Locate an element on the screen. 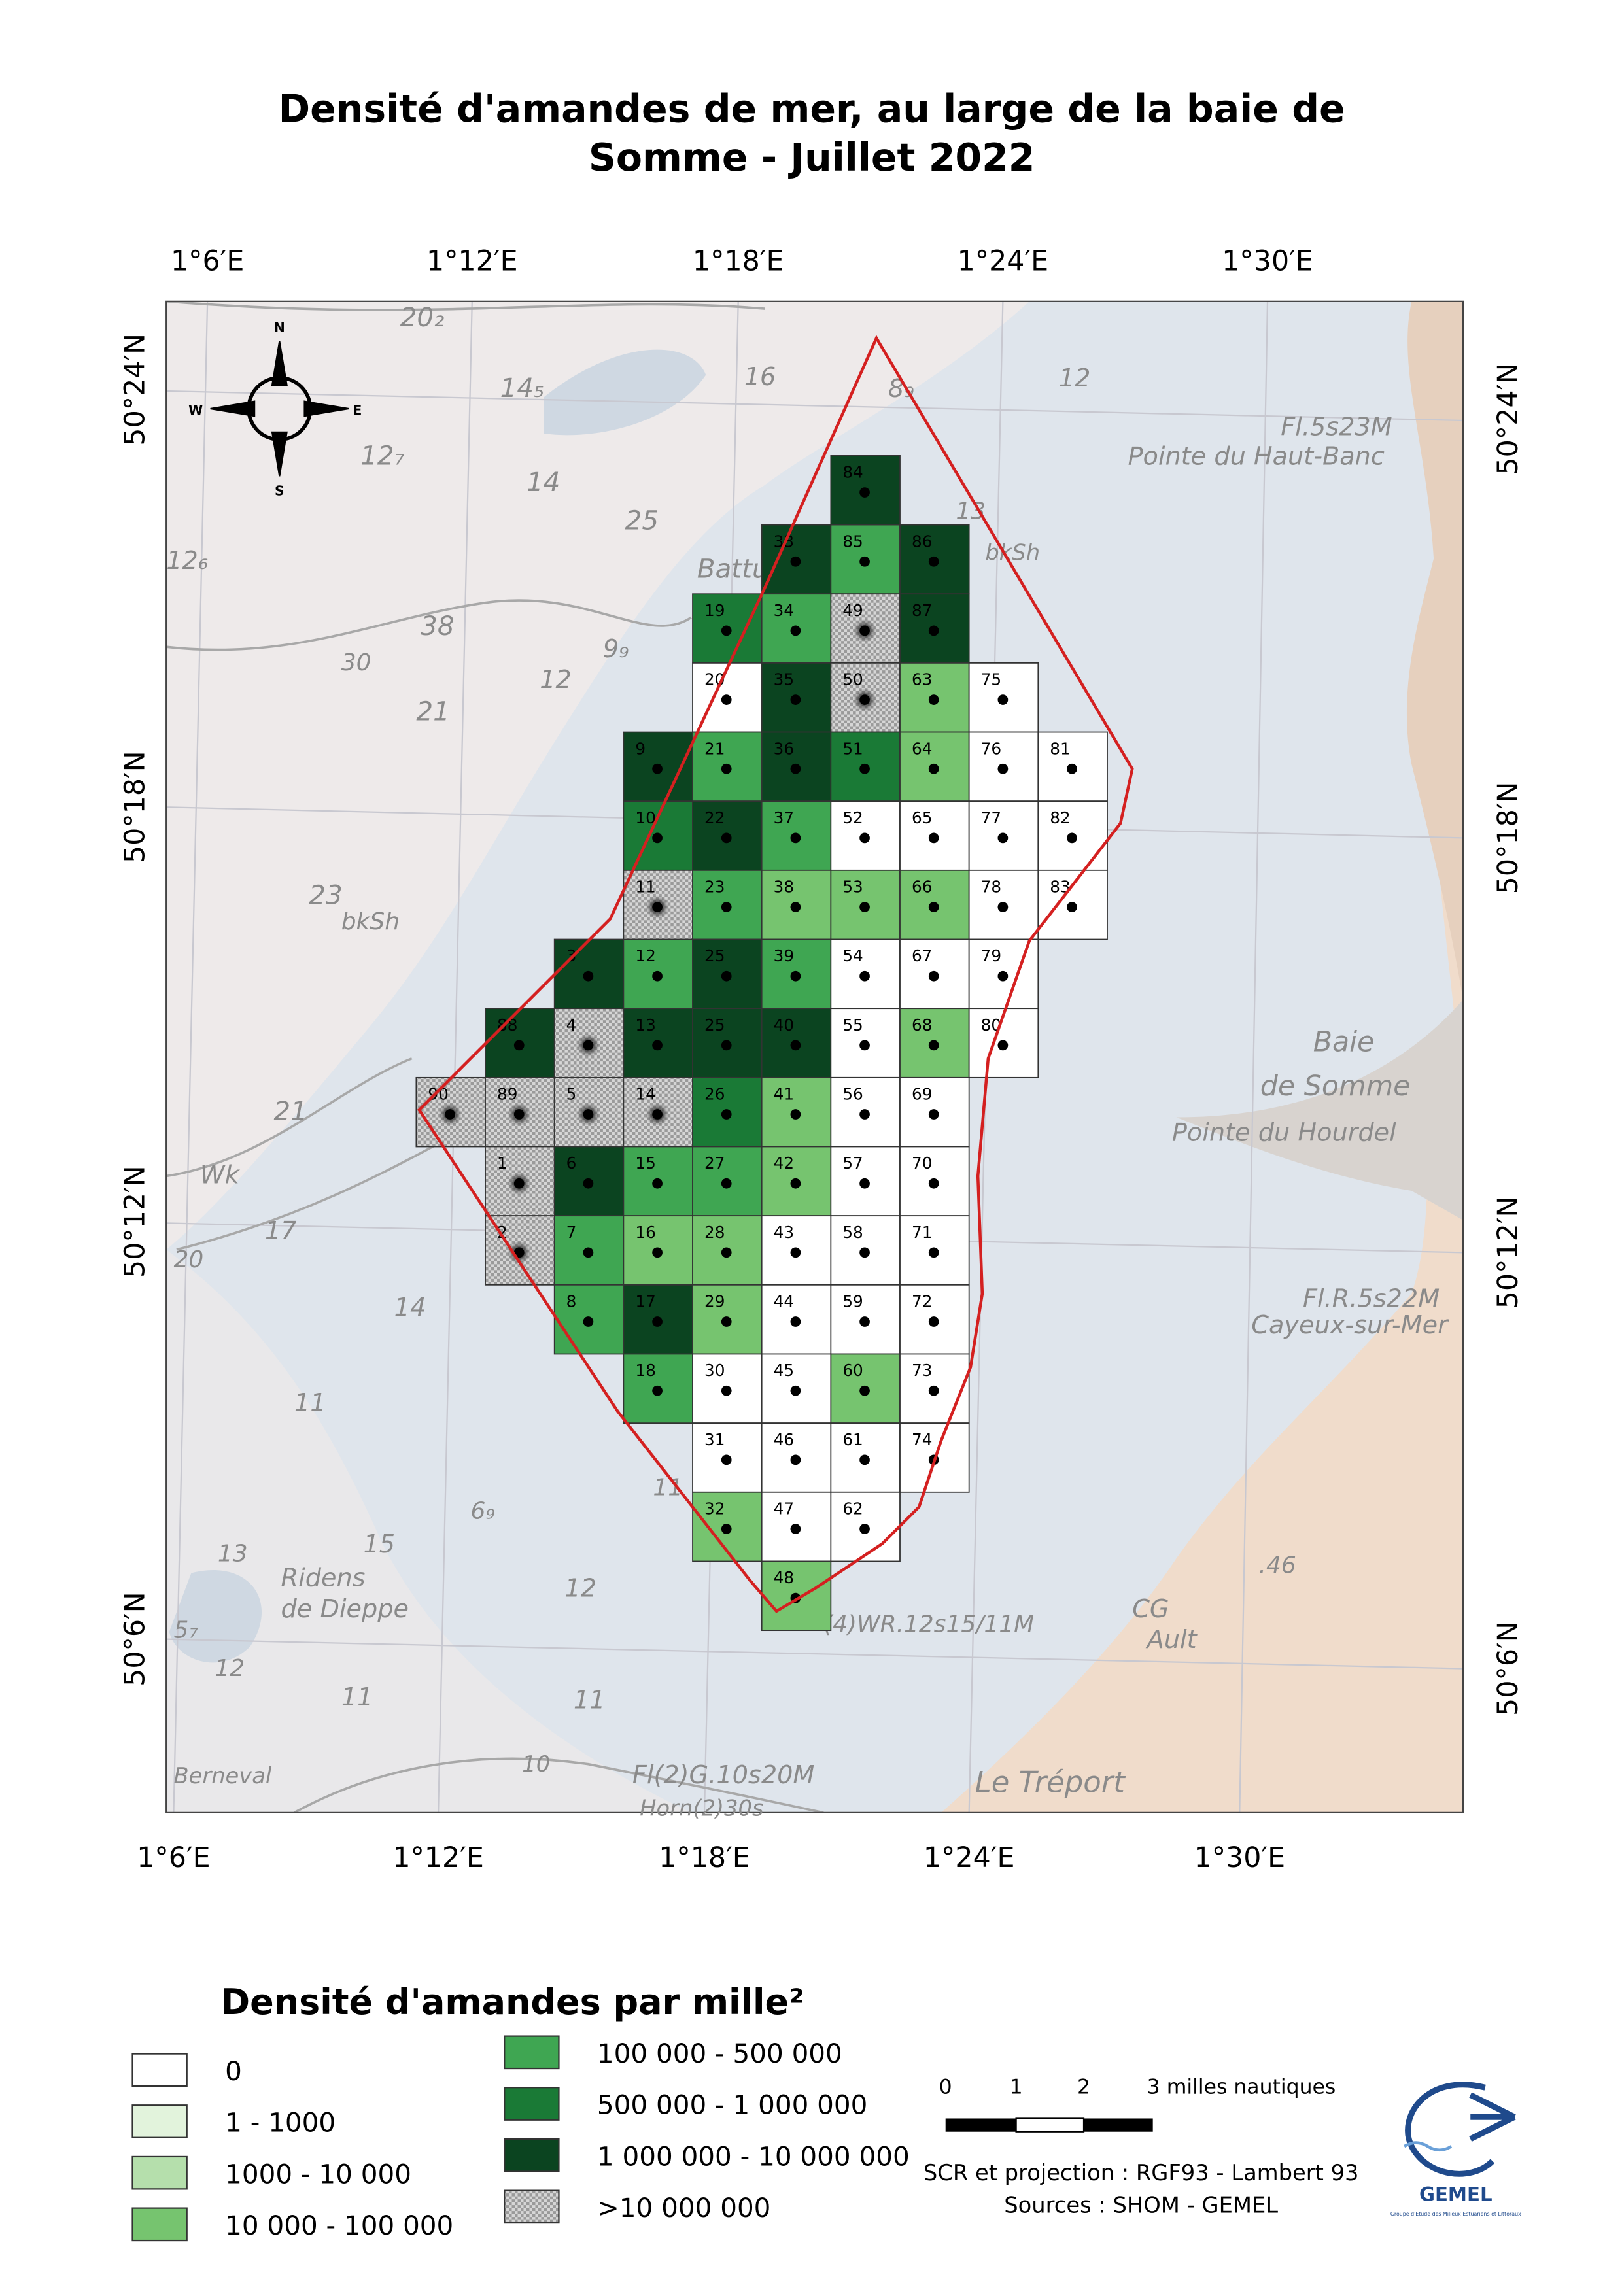  cell-label: 62 is located at coordinates (853, 1508).